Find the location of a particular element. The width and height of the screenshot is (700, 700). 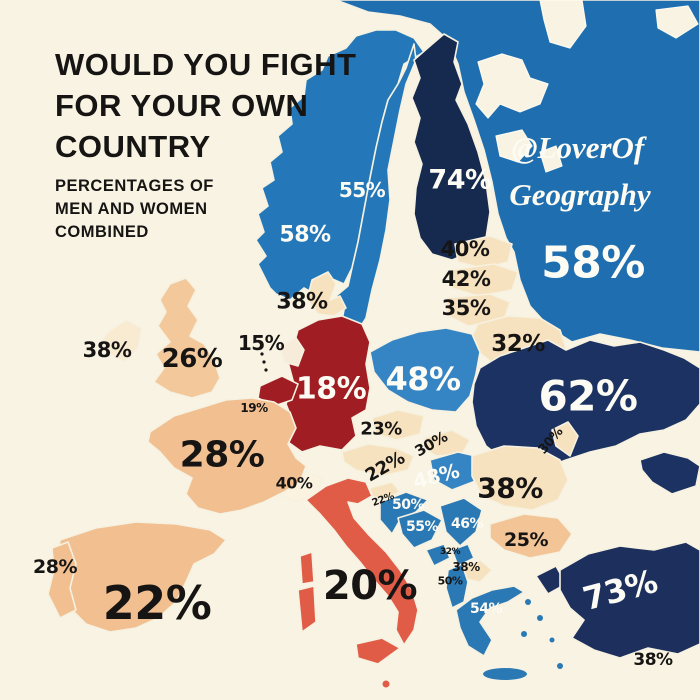

country-latvia is located at coordinates (484, 280).